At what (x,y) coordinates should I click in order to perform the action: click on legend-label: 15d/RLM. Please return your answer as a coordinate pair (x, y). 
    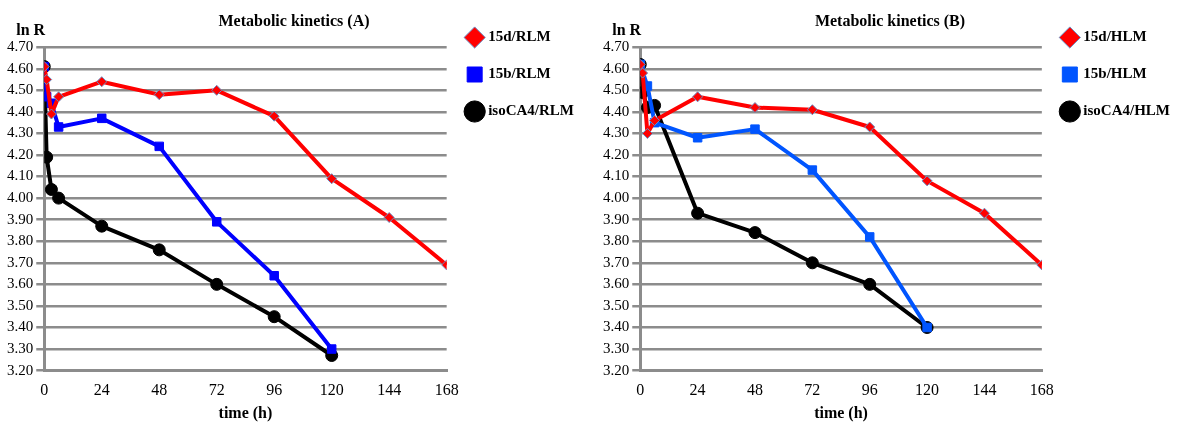
    Looking at the image, I should click on (519, 36).